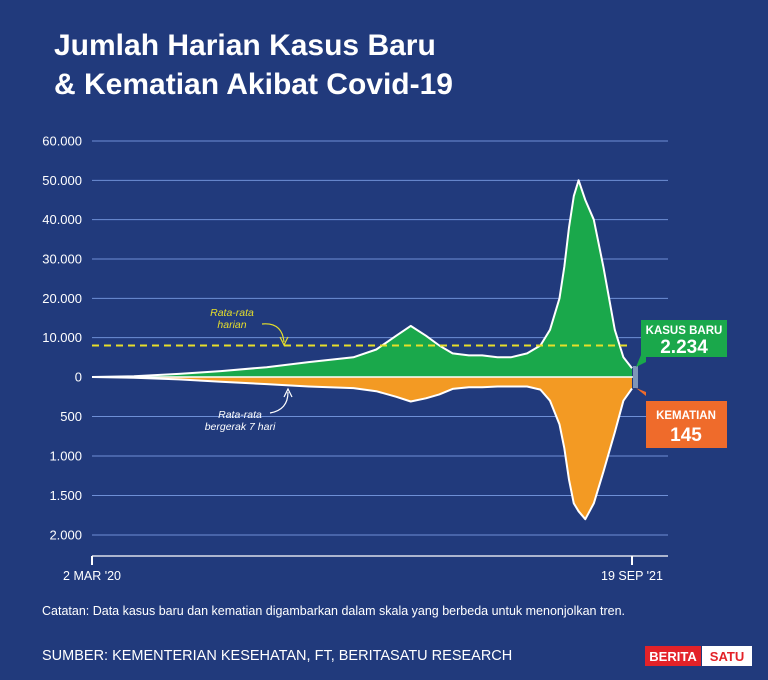  What do you see at coordinates (78, 377) in the screenshot?
I see `y-tick-label: 0` at bounding box center [78, 377].